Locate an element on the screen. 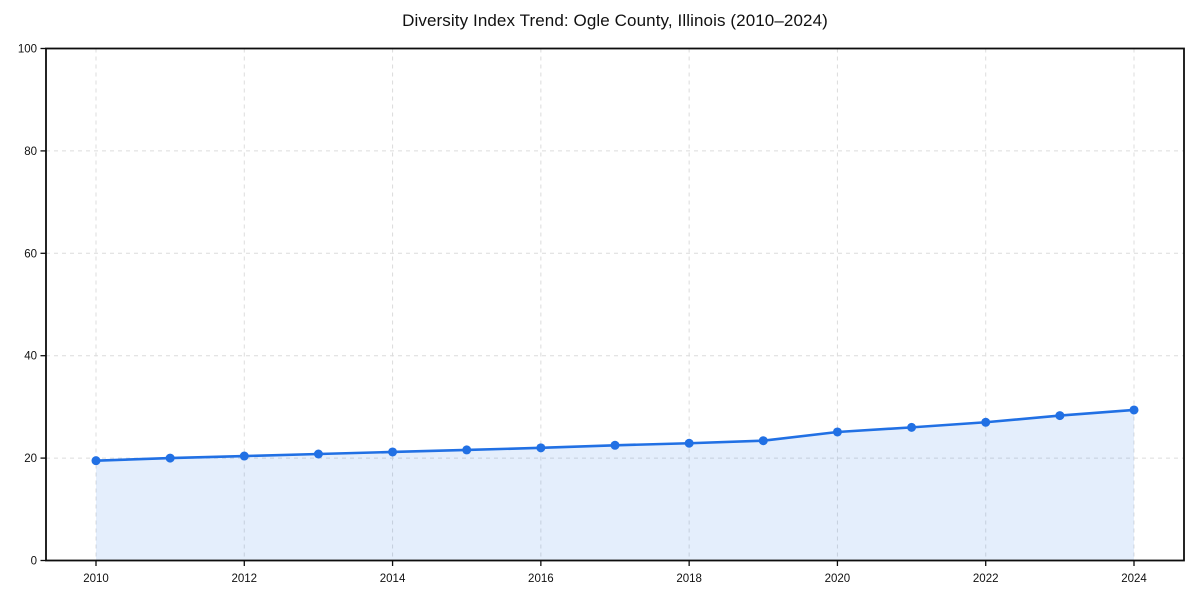  x-tick-label: 2024 is located at coordinates (1134, 579).